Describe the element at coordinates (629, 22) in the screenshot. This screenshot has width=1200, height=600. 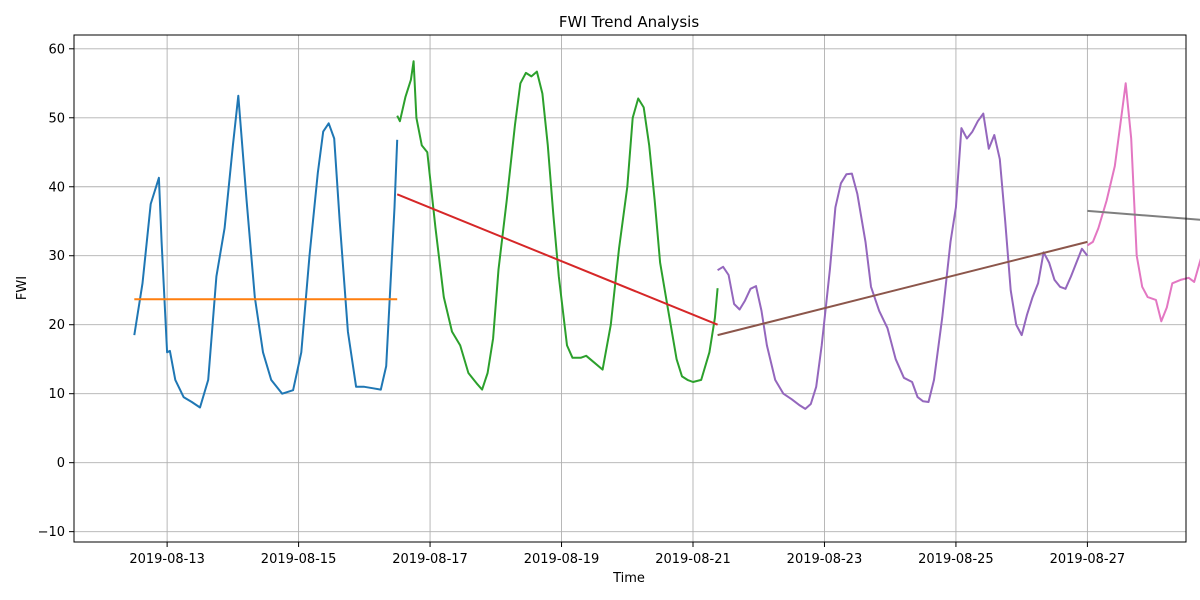
I see `chart-title: FWI Trend Analysis` at that location.